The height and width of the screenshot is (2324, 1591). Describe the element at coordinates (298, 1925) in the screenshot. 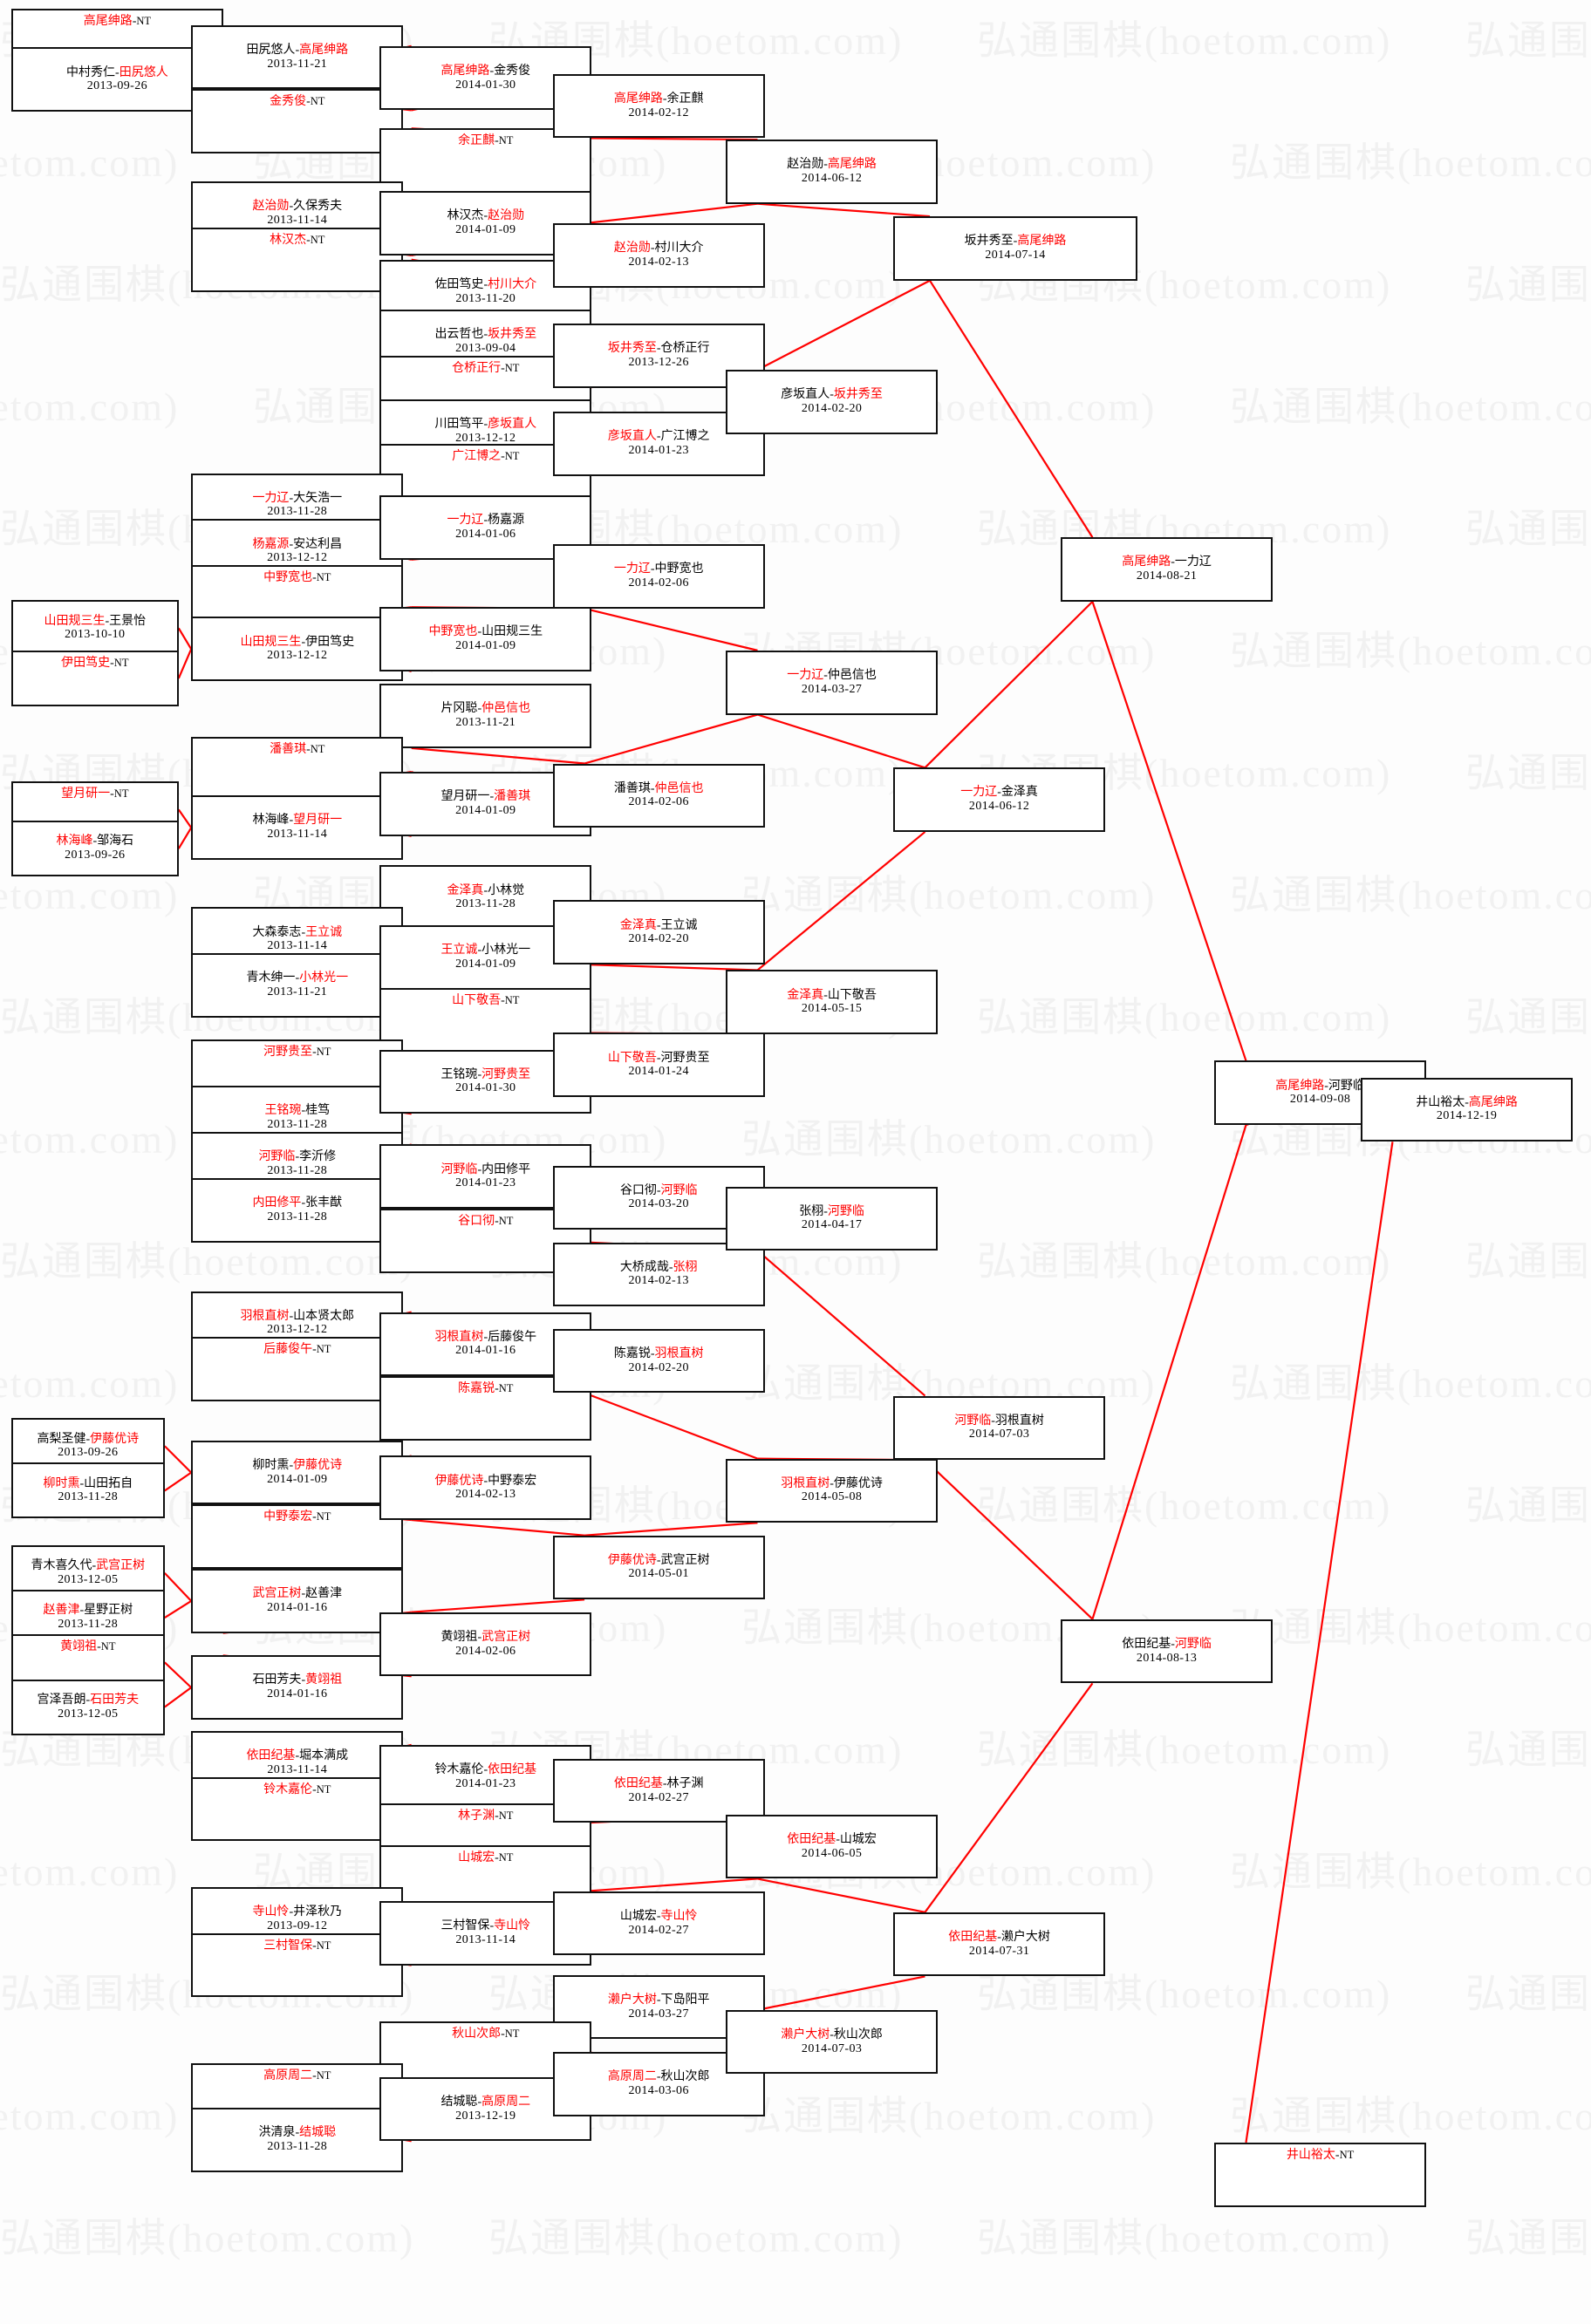

I see `match-date: 2013-09-12` at that location.